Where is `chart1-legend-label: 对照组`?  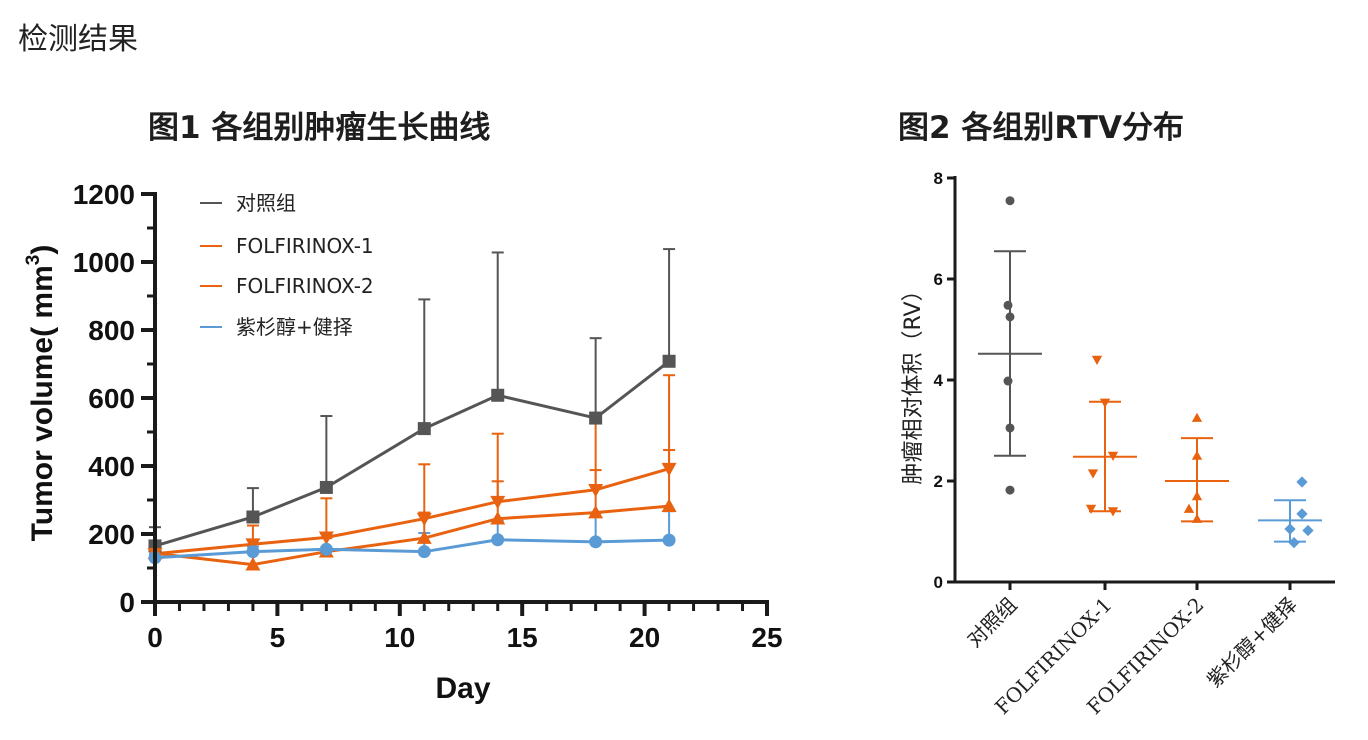 chart1-legend-label: 对照组 is located at coordinates (266, 203).